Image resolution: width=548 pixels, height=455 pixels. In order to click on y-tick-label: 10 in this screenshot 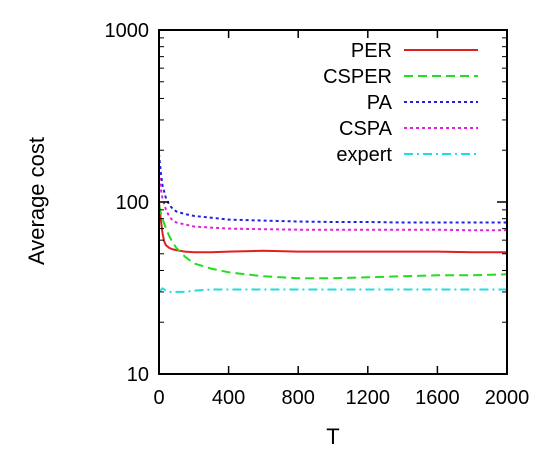, I will do `click(138, 375)`.